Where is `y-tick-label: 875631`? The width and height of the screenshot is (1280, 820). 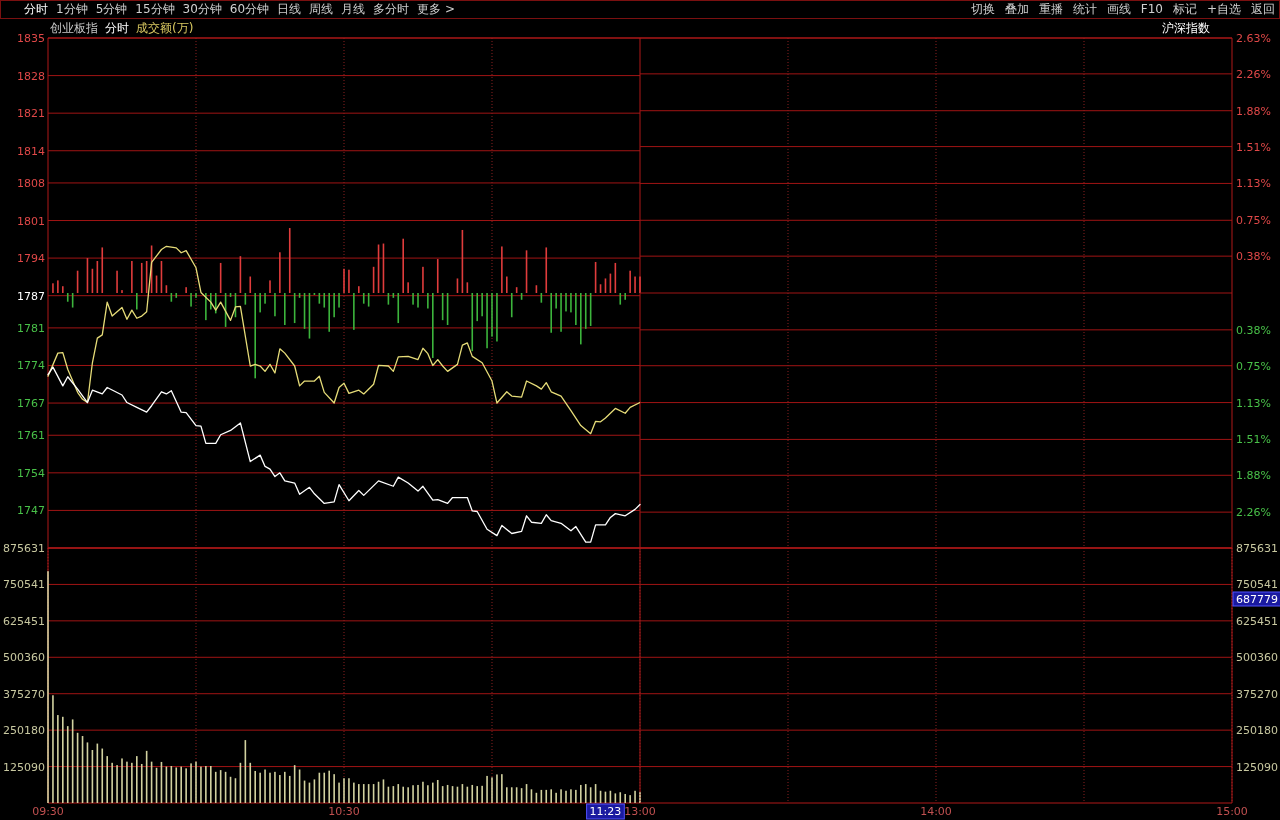 y-tick-label: 875631 is located at coordinates (24, 548).